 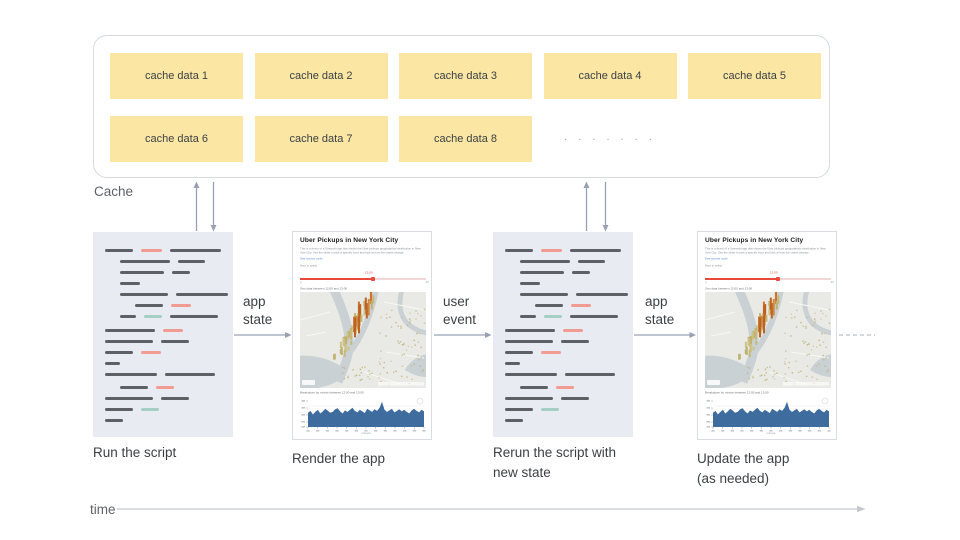 What do you see at coordinates (176, 76) in the screenshot?
I see `cache-item: cache data 1` at bounding box center [176, 76].